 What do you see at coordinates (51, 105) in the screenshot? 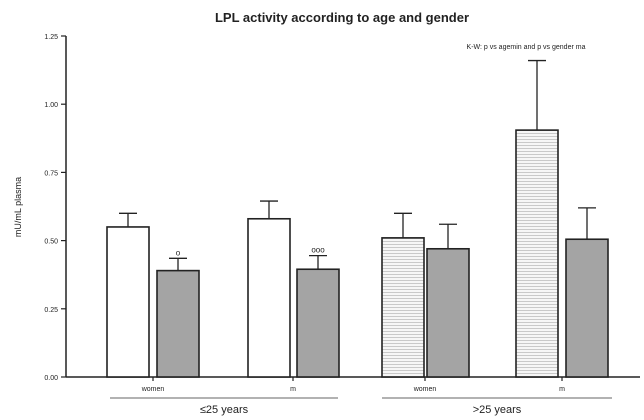
I see `y-tick-label: 1.00` at bounding box center [51, 105].